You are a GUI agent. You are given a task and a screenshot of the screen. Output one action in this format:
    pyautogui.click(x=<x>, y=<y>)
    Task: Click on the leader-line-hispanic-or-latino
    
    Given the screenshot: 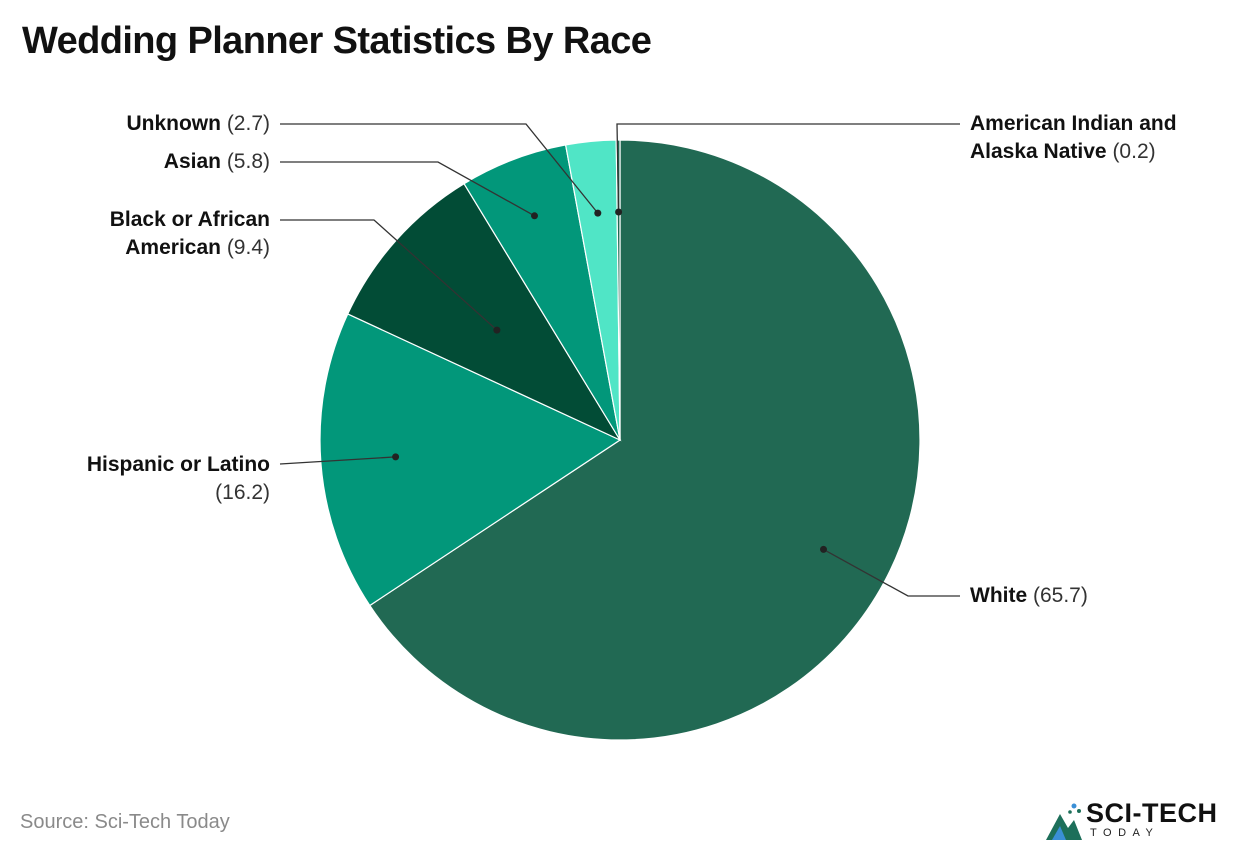 What is the action you would take?
    pyautogui.click(x=337, y=460)
    